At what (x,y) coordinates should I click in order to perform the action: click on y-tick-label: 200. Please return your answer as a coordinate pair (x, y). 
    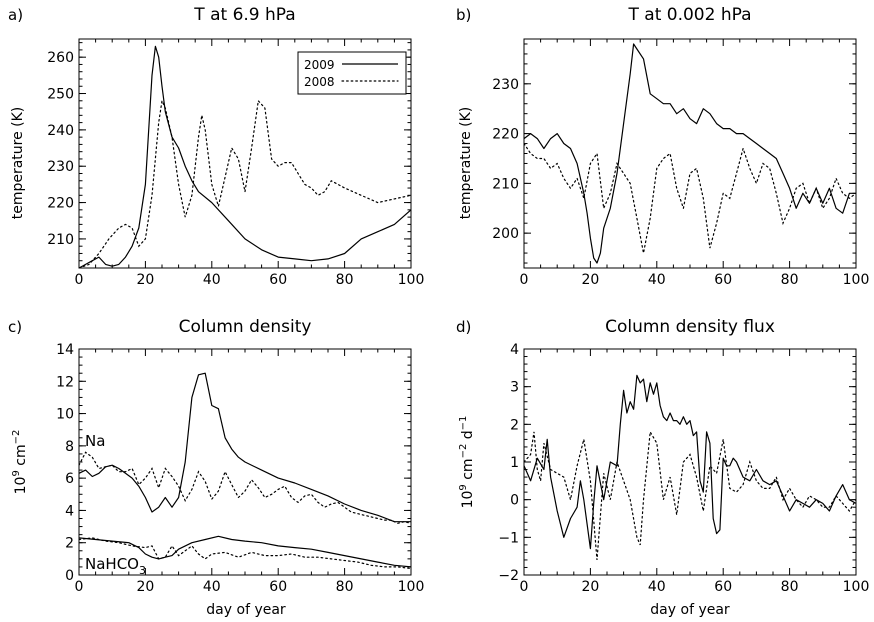
    Looking at the image, I should click on (505, 234).